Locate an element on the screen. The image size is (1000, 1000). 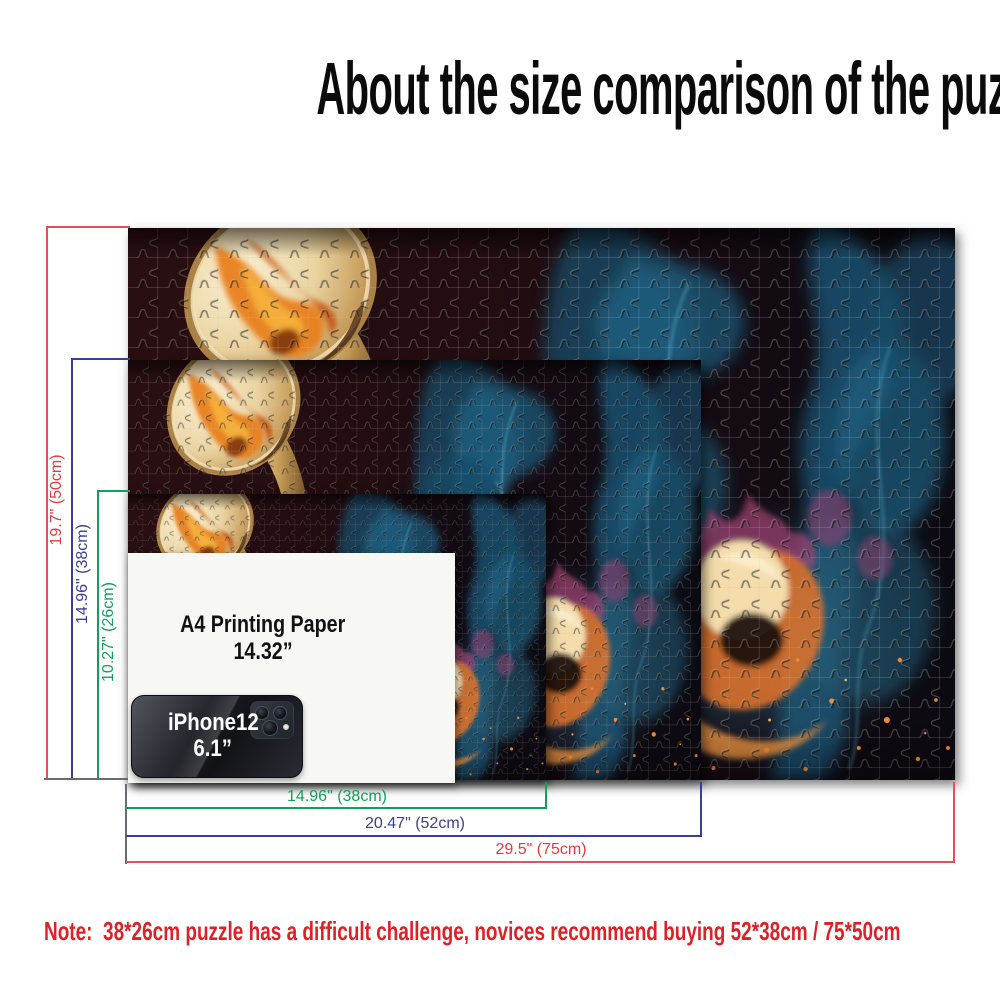
dim-label-width-52cm: 20.47" (52cm) is located at coordinates (415, 823).